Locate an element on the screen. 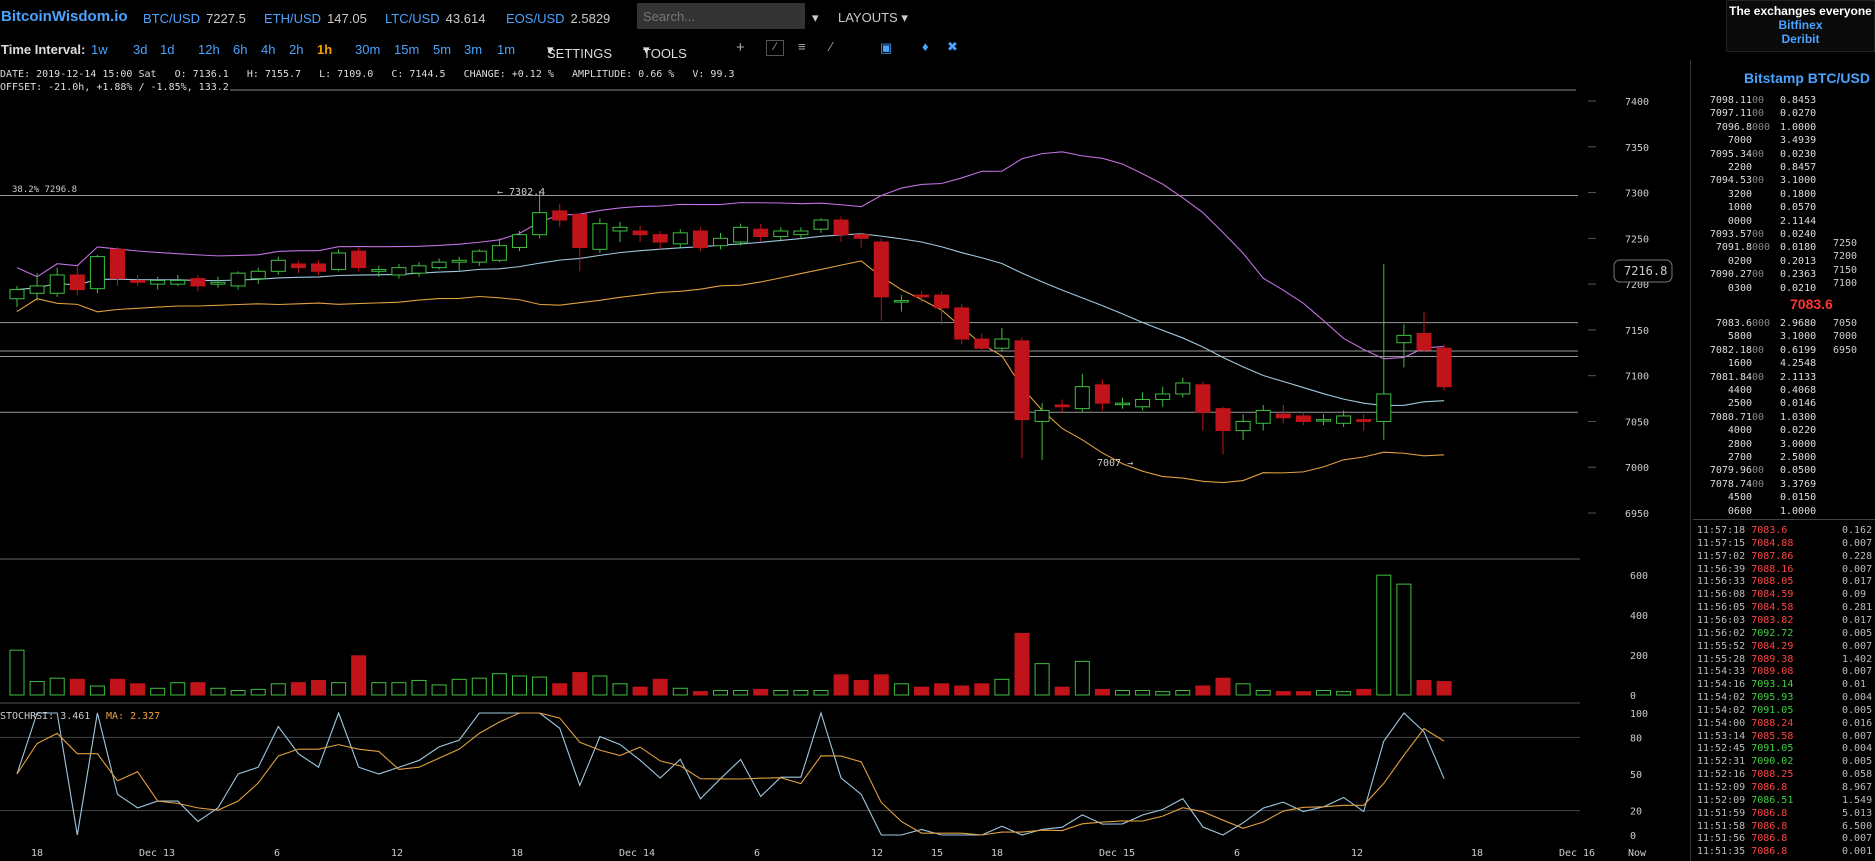  trade-row: 11:53:14 7085.58 0.007 is located at coordinates (1785, 736).